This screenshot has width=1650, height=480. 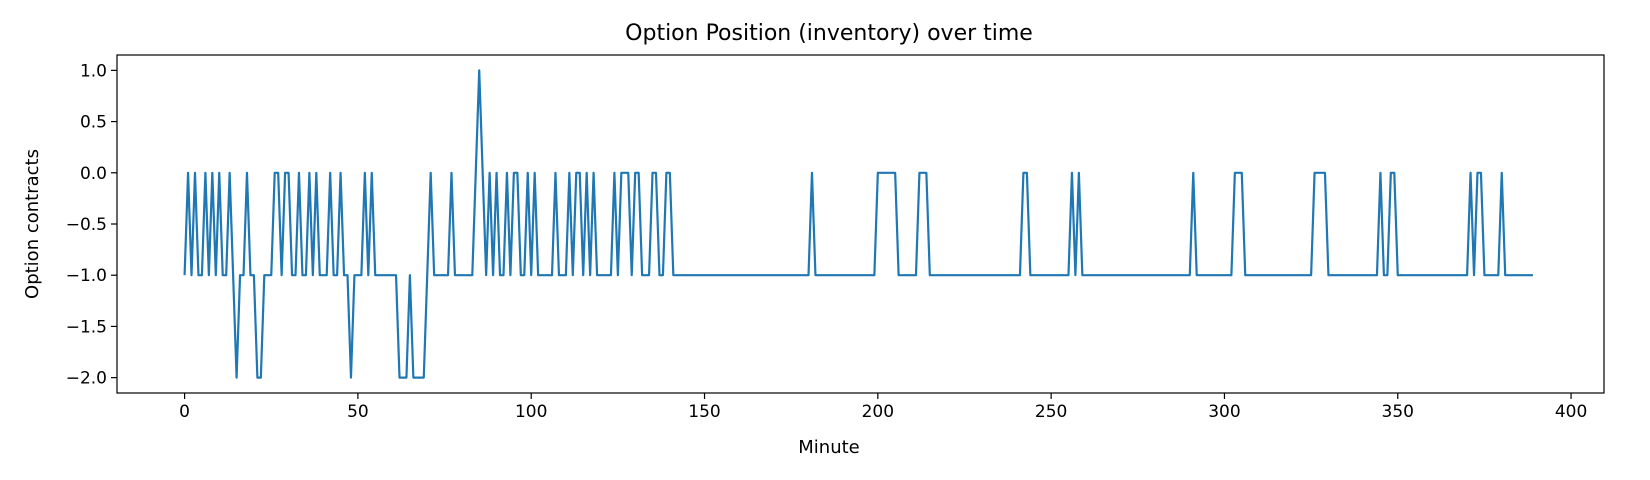 I want to click on y-tick-label: 0.0, so click(x=93, y=174).